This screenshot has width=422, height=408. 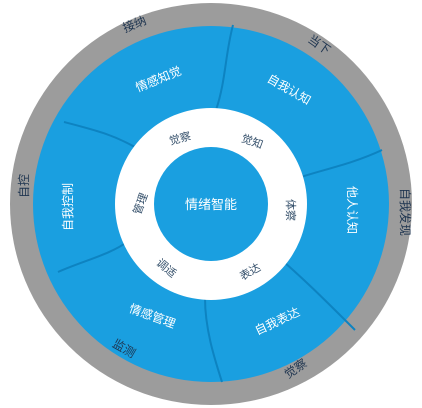 I want to click on outer-label-left: 自控, so click(x=24, y=186).